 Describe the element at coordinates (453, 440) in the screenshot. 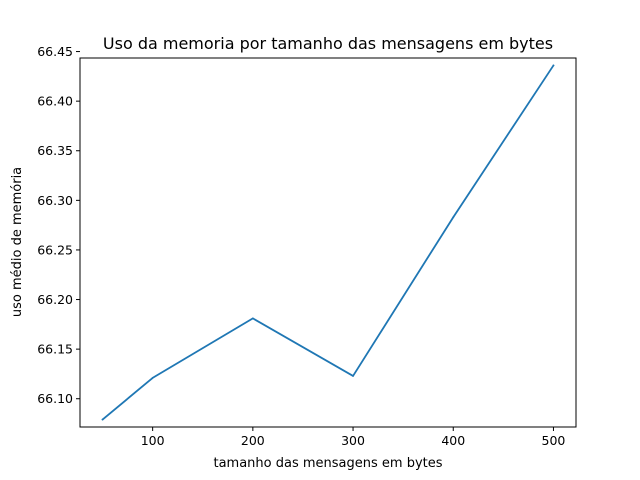

I see `x-tick-label: 400` at that location.